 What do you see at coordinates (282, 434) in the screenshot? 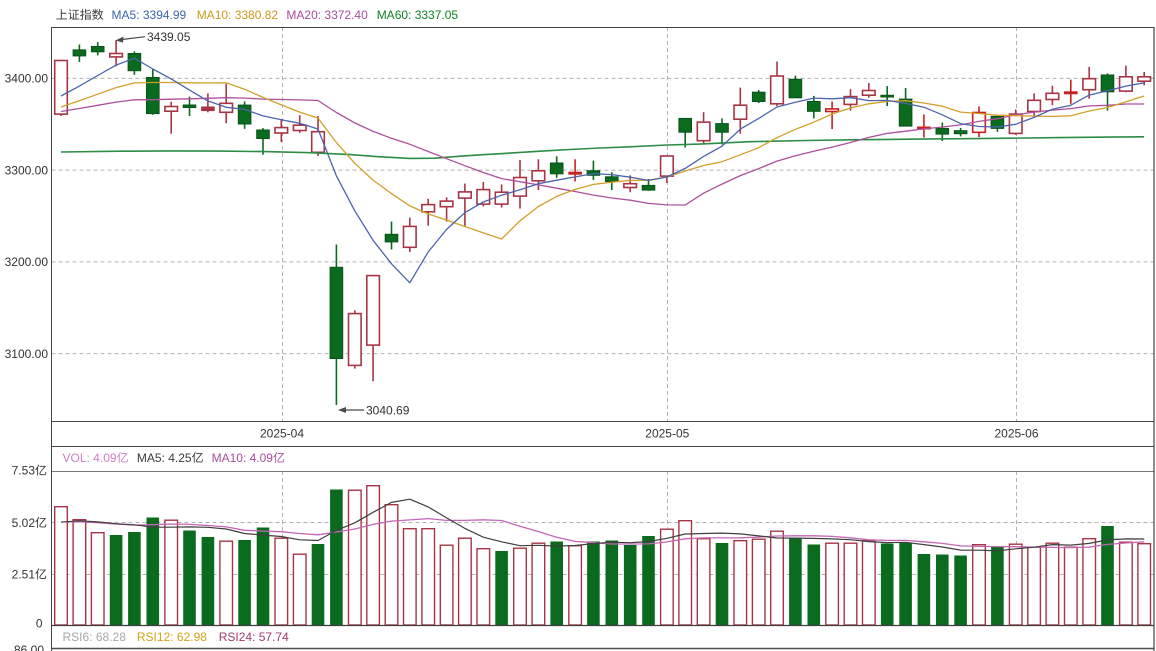
I see `svg-text: 2025-04` at bounding box center [282, 434].